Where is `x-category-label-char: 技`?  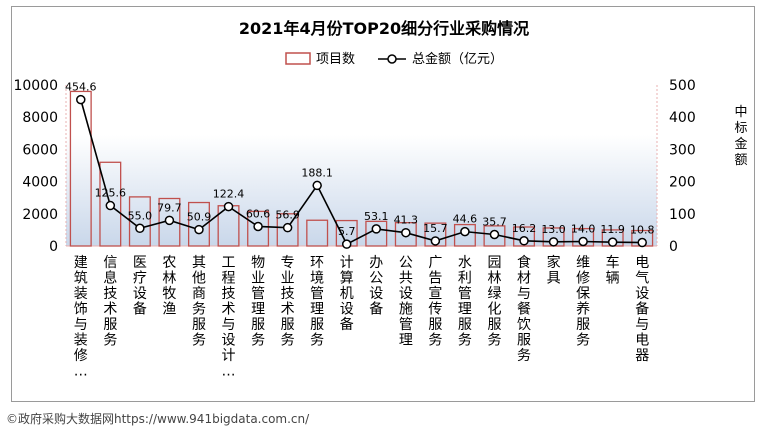 x-category-label-char: 技 is located at coordinates (229, 294).